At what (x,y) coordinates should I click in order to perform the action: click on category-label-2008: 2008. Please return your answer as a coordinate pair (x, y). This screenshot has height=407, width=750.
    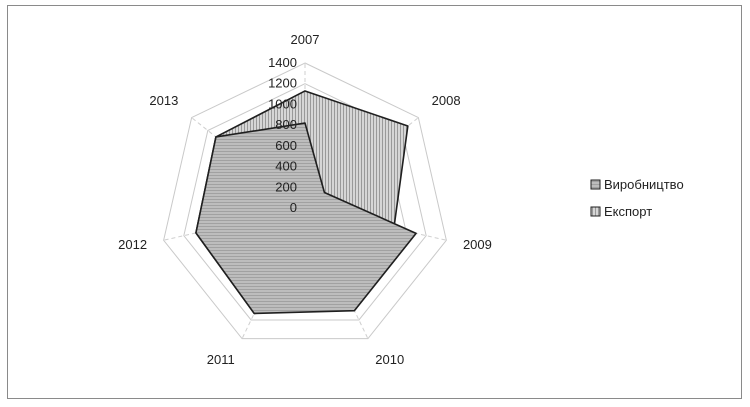
    Looking at the image, I should click on (446, 100).